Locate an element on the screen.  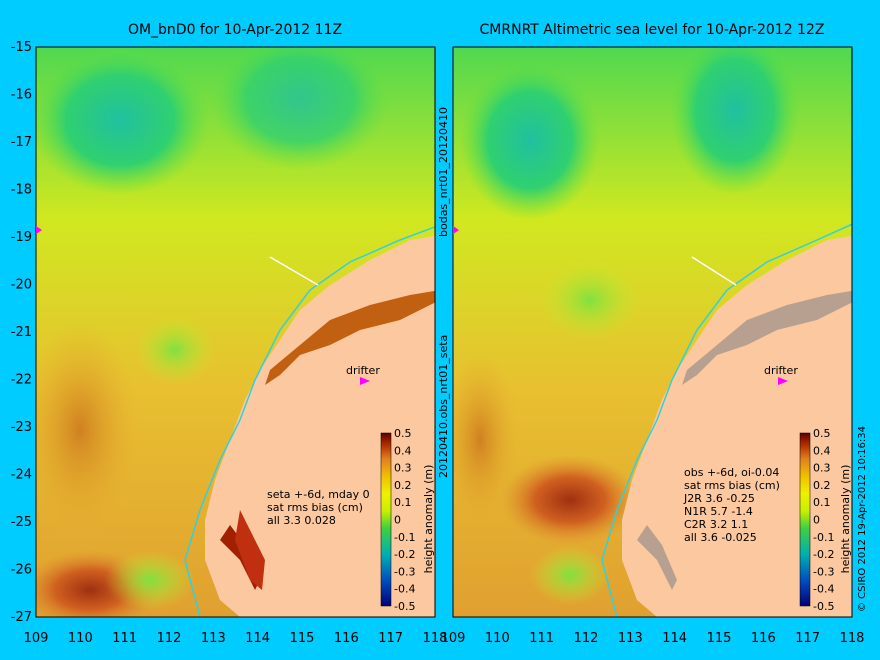
lat-tick: -18 is located at coordinates (21, 190).